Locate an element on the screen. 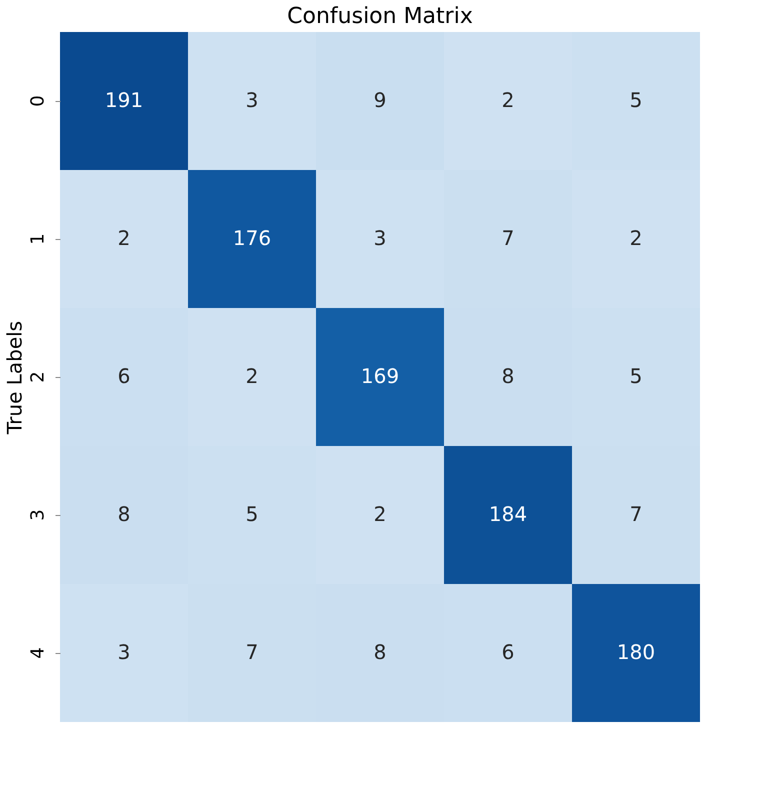 This screenshot has width=783, height=788. data-label: 169 is located at coordinates (380, 376).